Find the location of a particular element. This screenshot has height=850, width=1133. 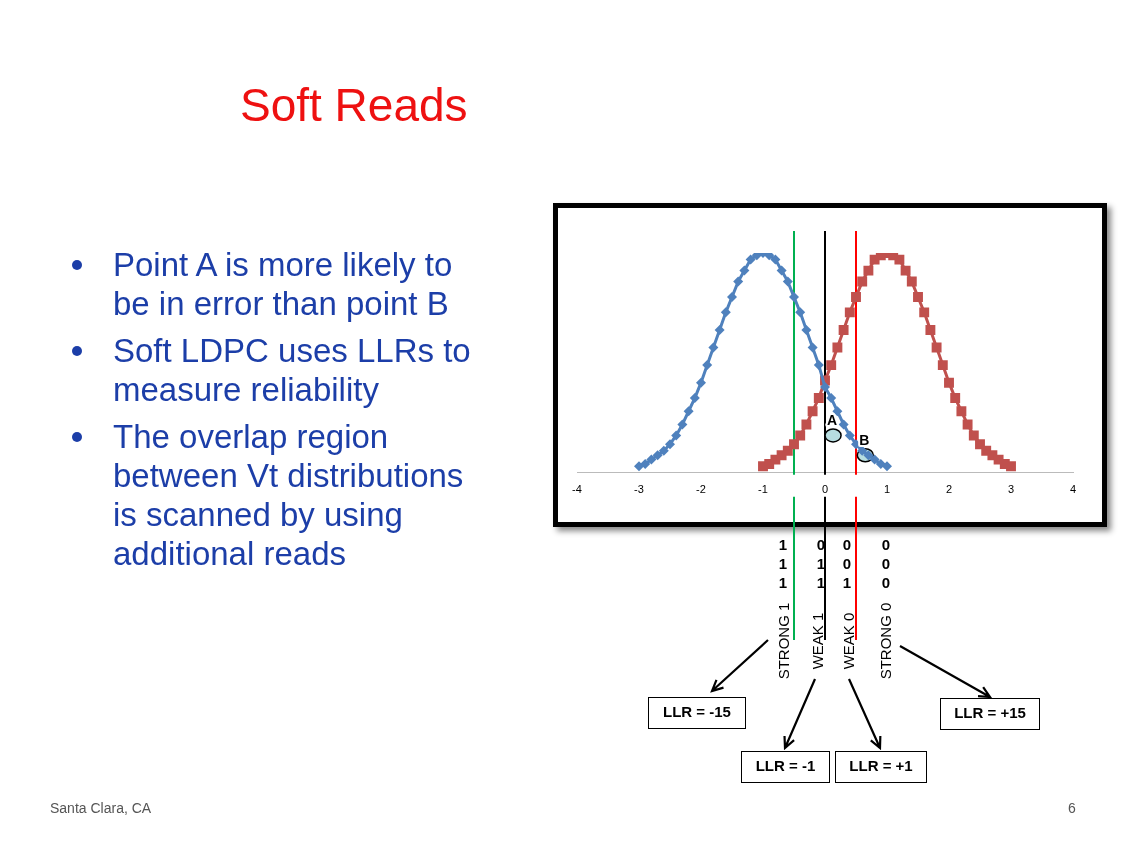

text: LLR = -1 is located at coordinates (785, 767).